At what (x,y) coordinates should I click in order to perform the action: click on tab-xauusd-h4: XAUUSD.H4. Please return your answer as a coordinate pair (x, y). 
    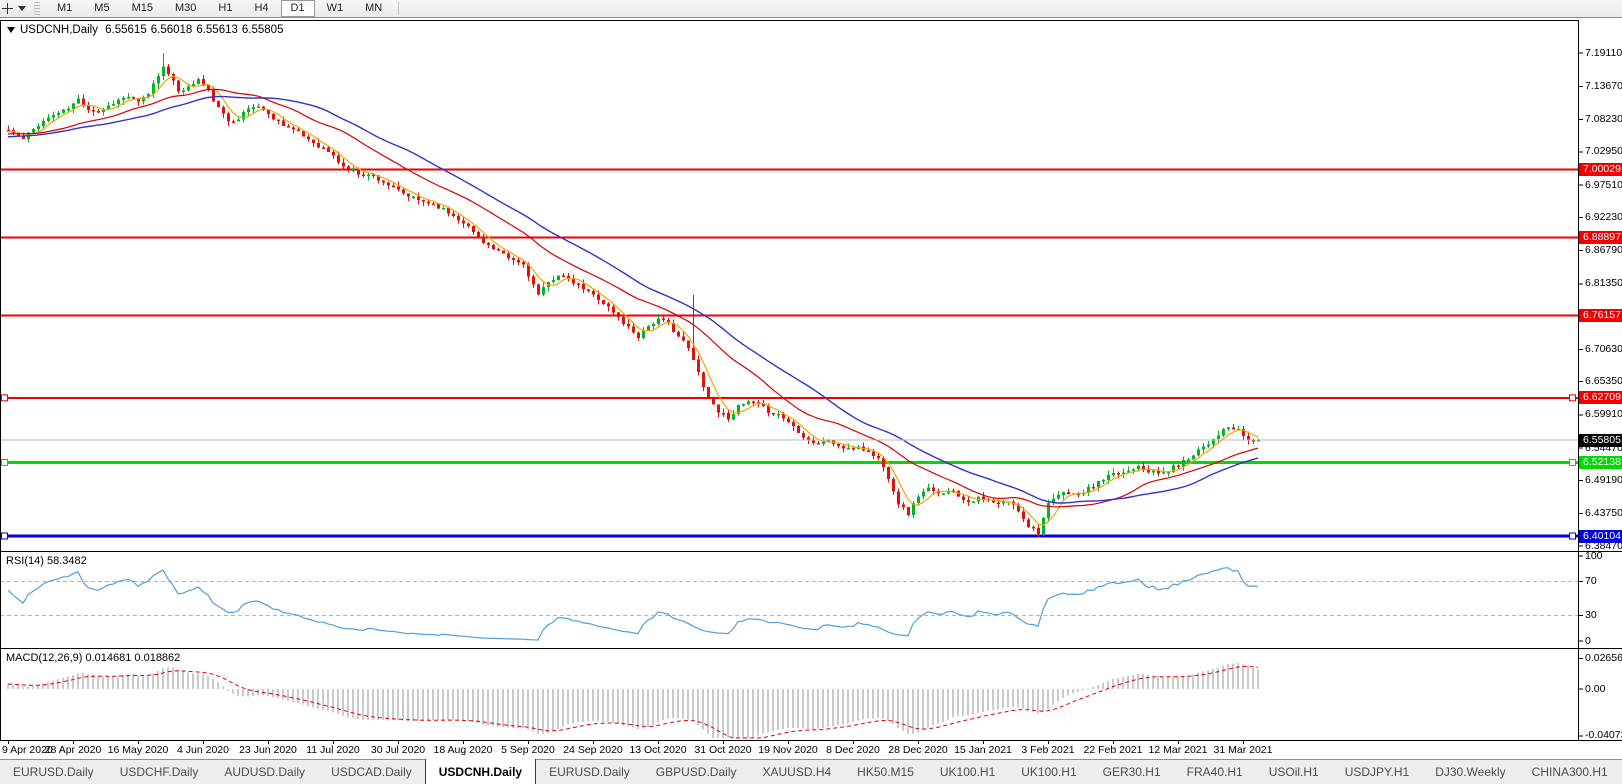
    Looking at the image, I should click on (797, 772).